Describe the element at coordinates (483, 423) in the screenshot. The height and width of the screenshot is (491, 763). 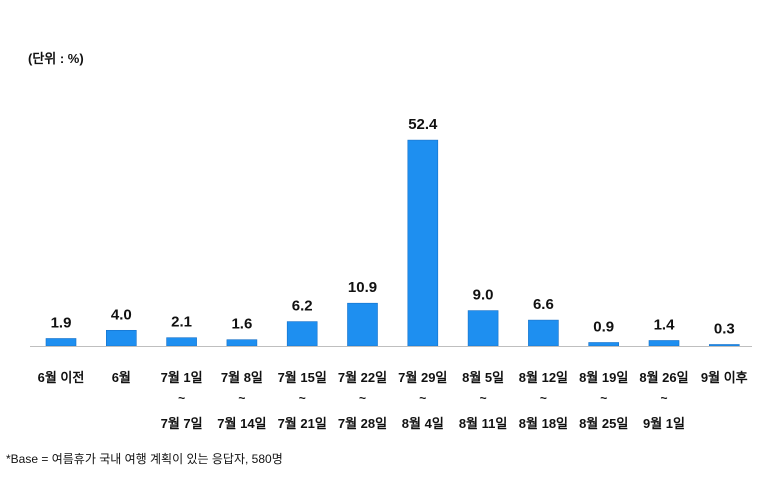
I see `category-label-7-line-2: 8월 11일` at that location.